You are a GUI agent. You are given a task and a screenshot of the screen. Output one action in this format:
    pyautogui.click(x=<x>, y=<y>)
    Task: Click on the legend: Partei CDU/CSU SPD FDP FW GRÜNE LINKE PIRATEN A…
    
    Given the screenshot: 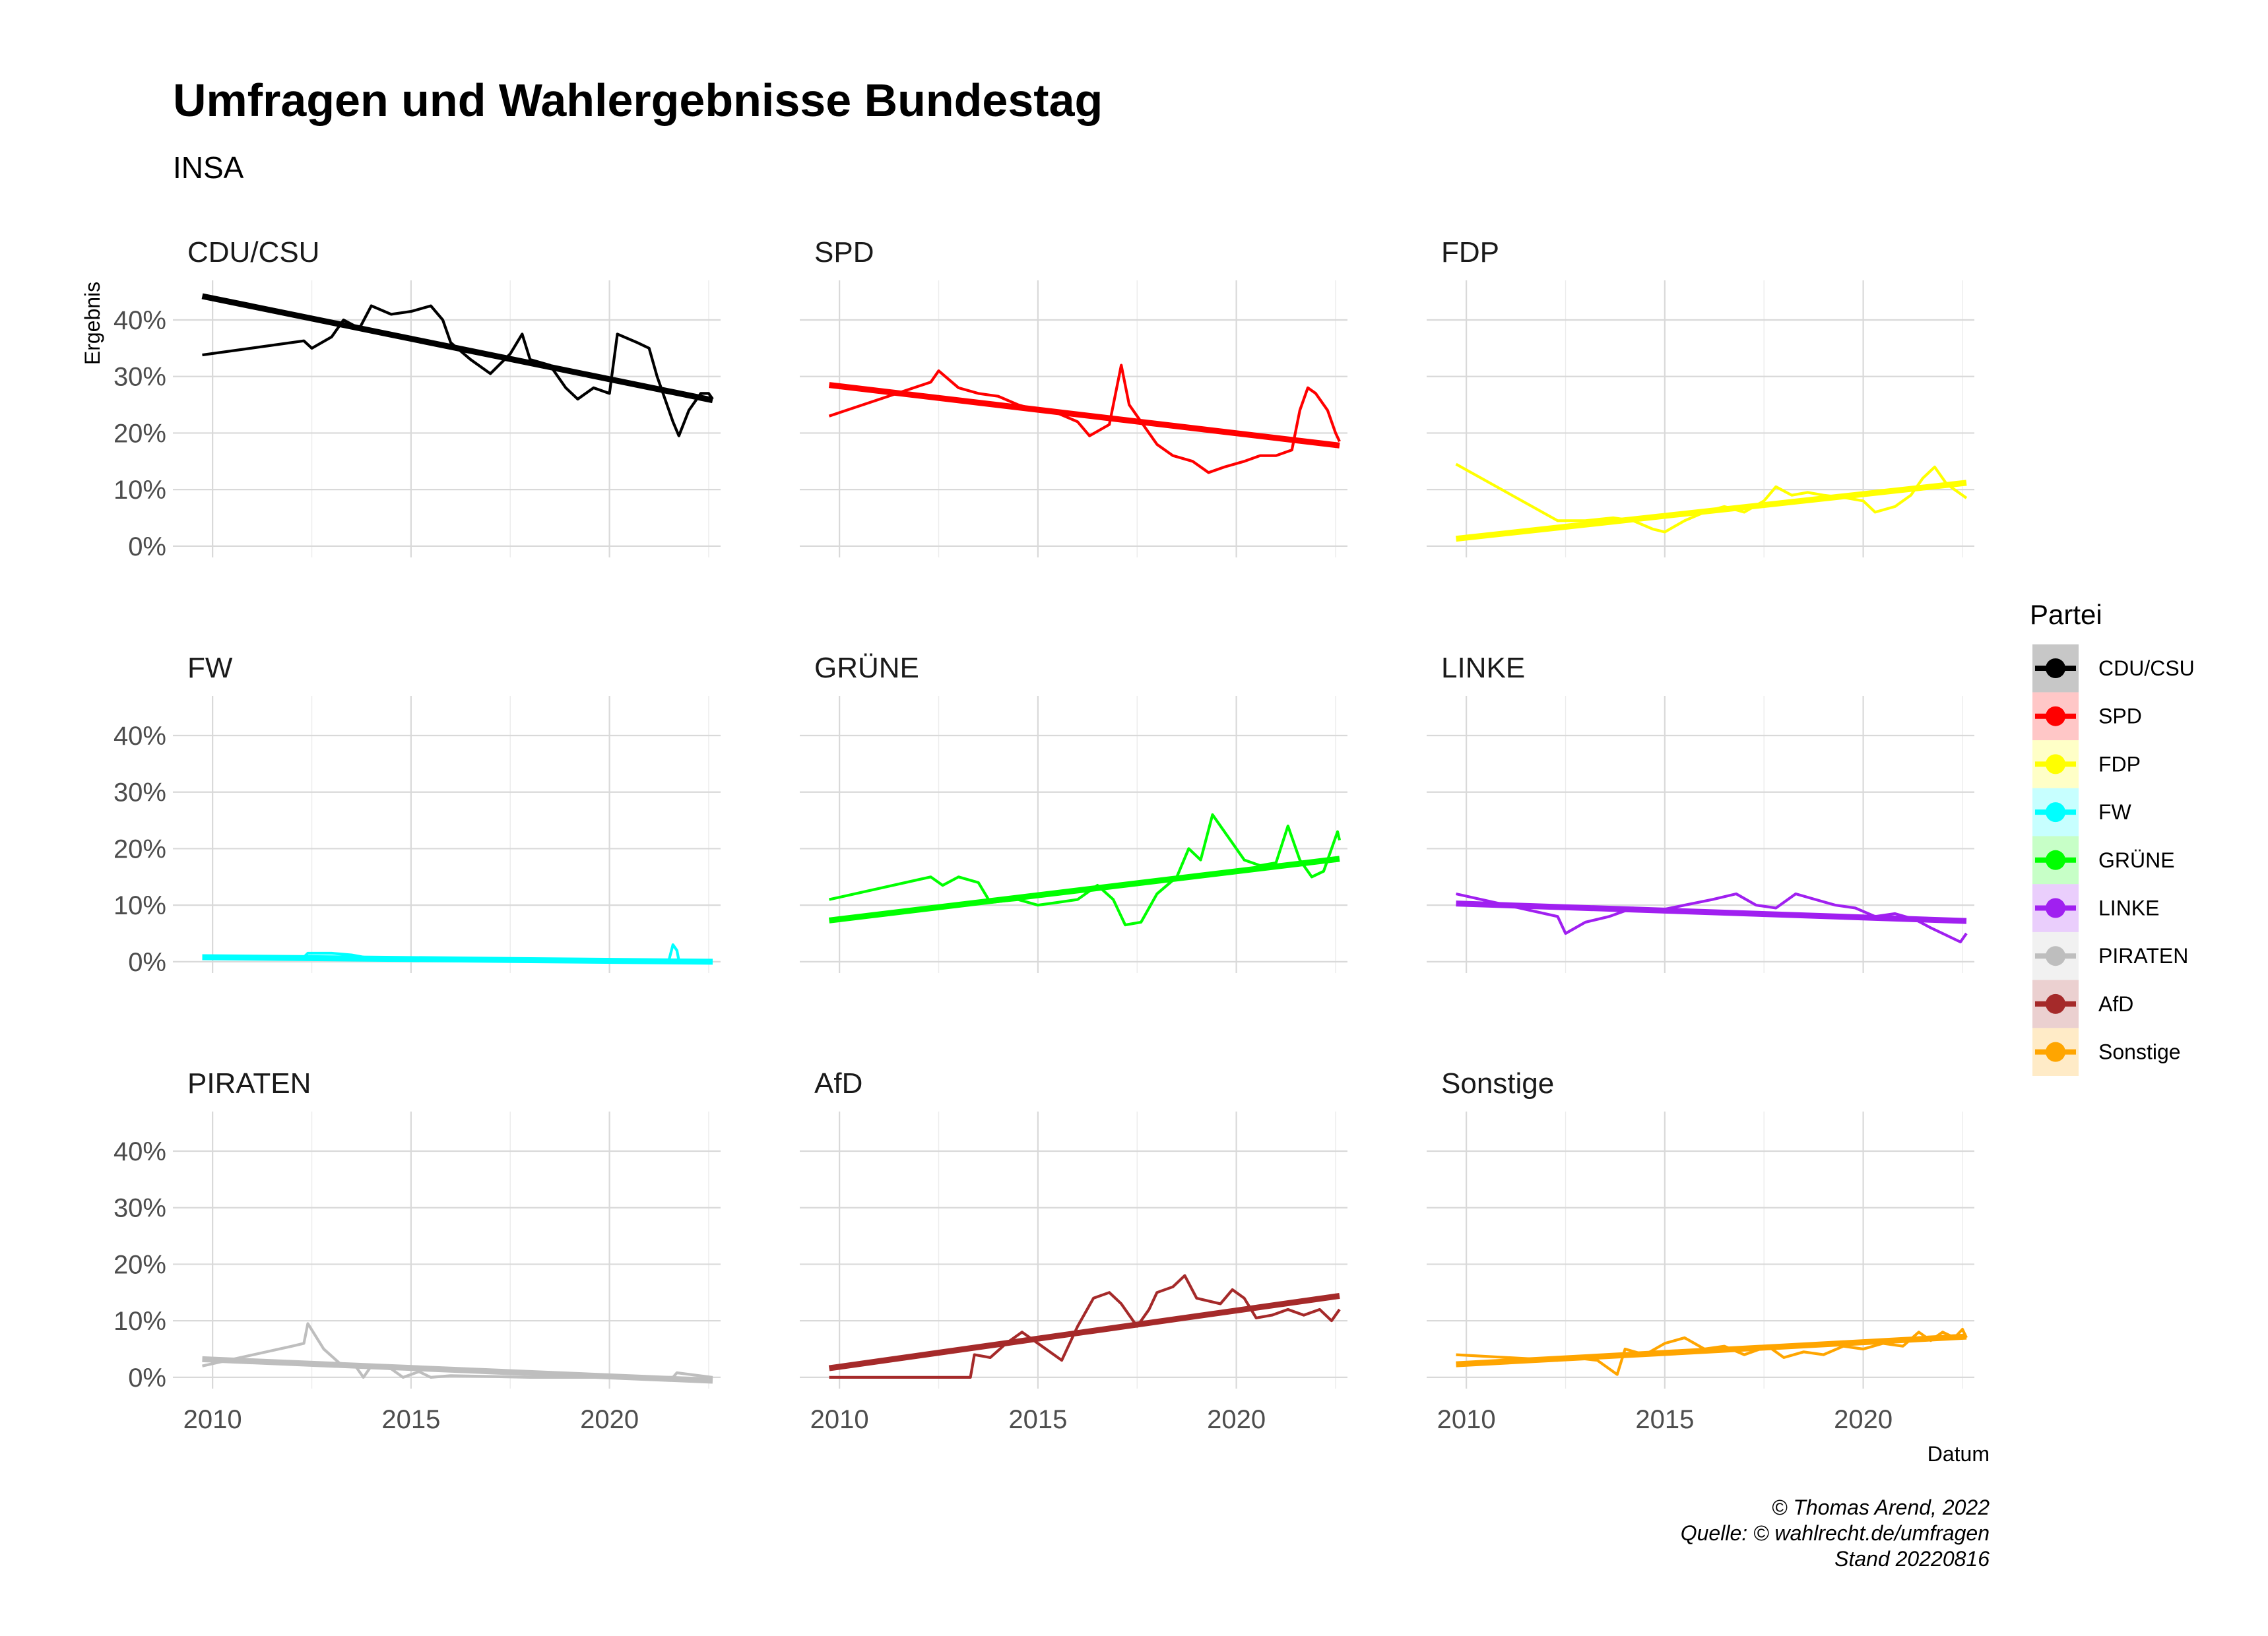 What is the action you would take?
    pyautogui.click(x=2113, y=837)
    